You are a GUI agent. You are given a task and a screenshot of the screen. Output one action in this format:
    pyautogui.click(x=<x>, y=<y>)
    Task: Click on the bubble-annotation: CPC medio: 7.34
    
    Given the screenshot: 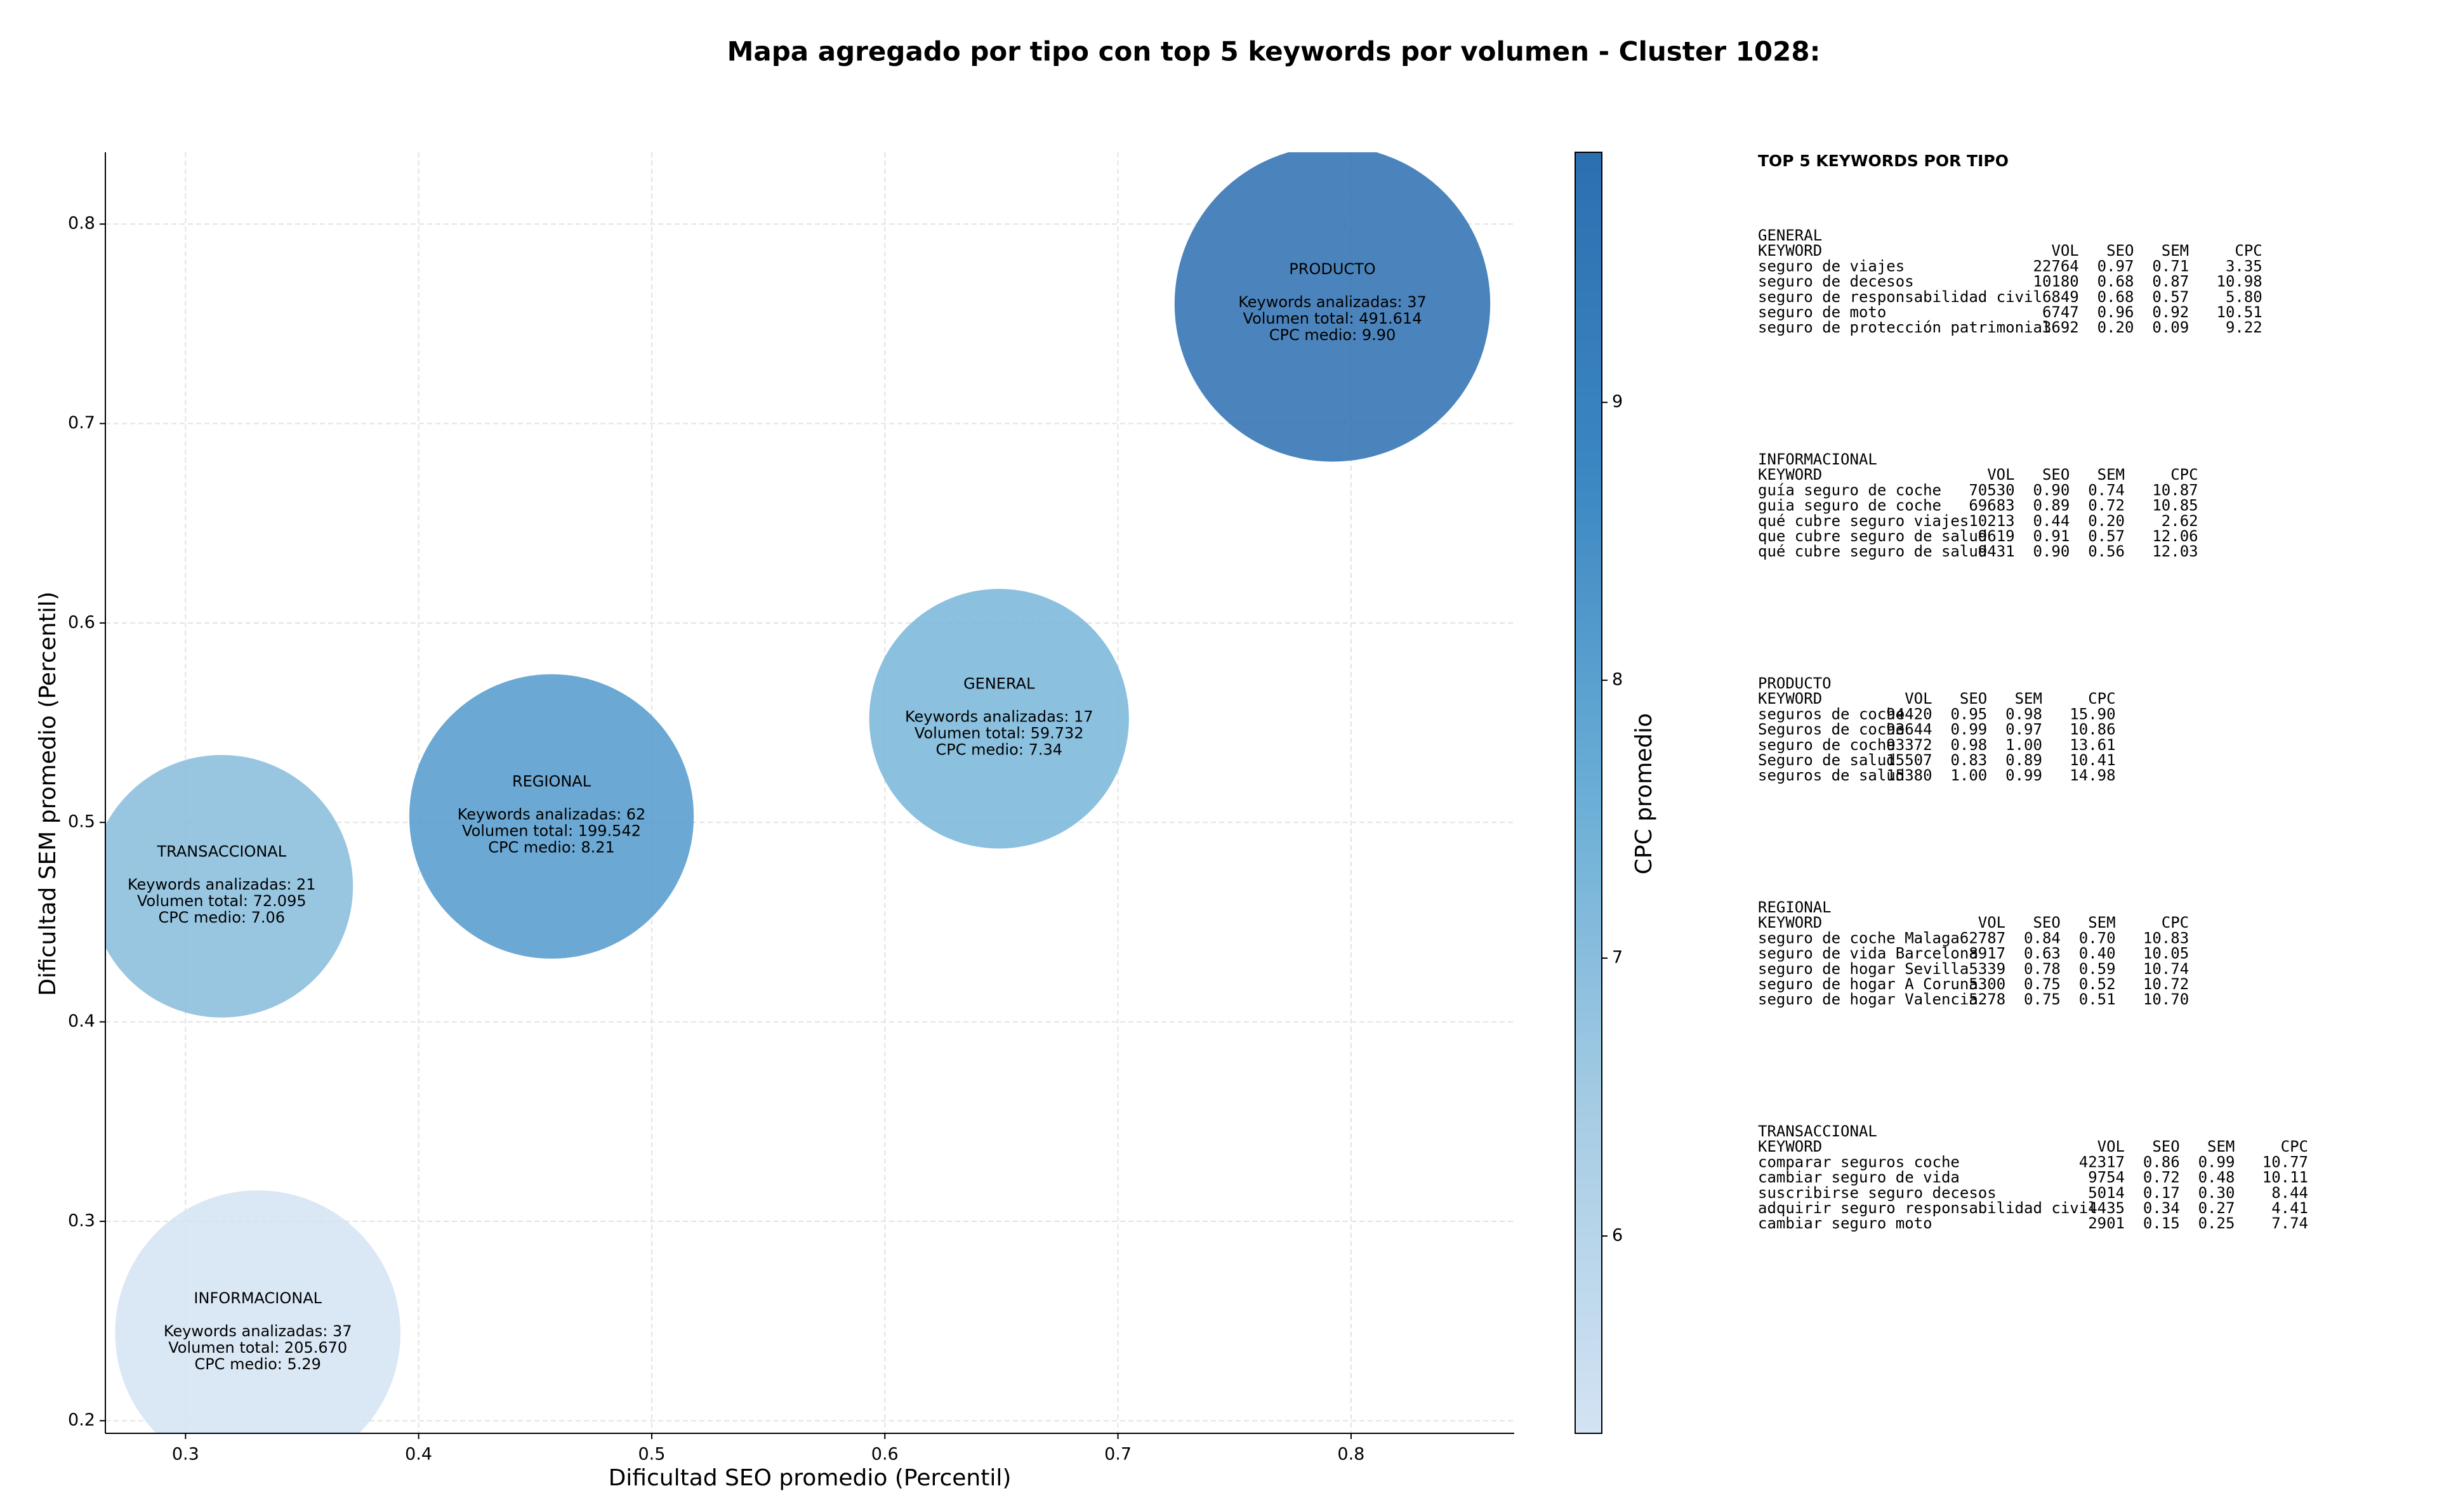 What is the action you would take?
    pyautogui.click(x=999, y=750)
    